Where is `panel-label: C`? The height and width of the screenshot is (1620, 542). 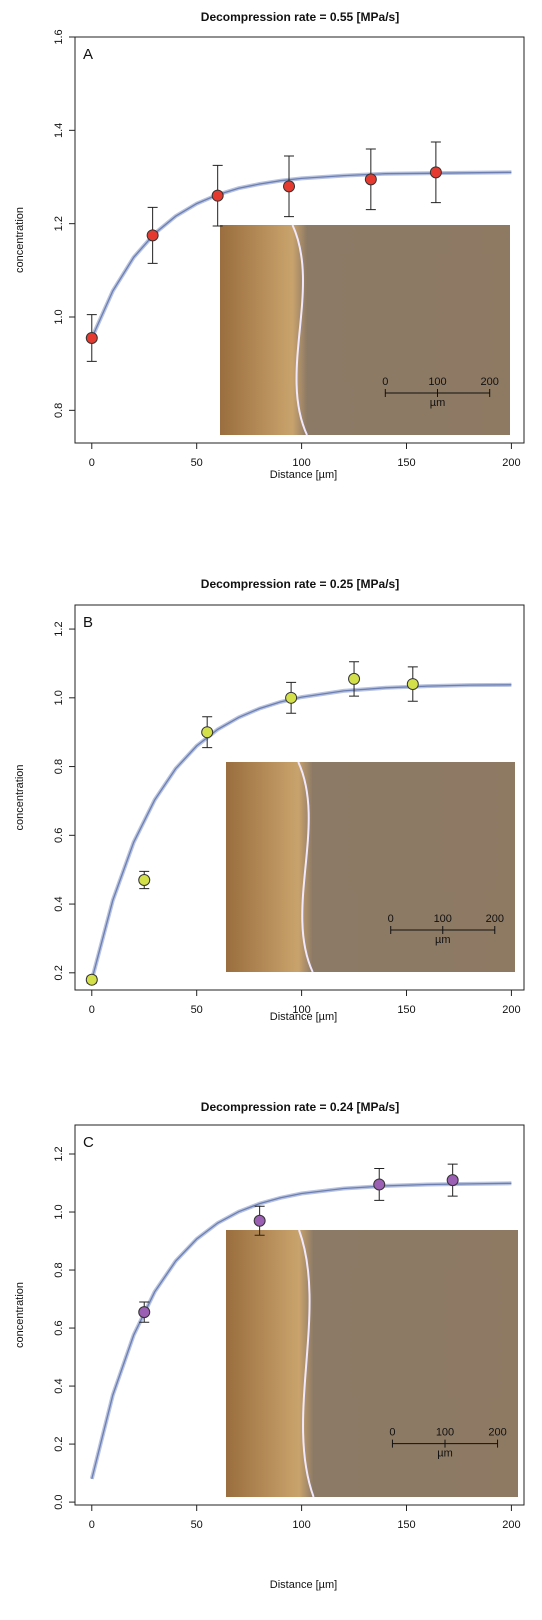 panel-label: C is located at coordinates (88, 1142).